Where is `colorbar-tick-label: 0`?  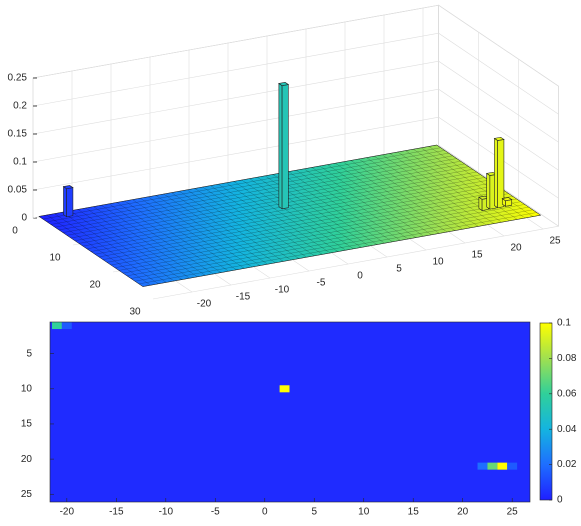
colorbar-tick-label: 0 is located at coordinates (560, 500).